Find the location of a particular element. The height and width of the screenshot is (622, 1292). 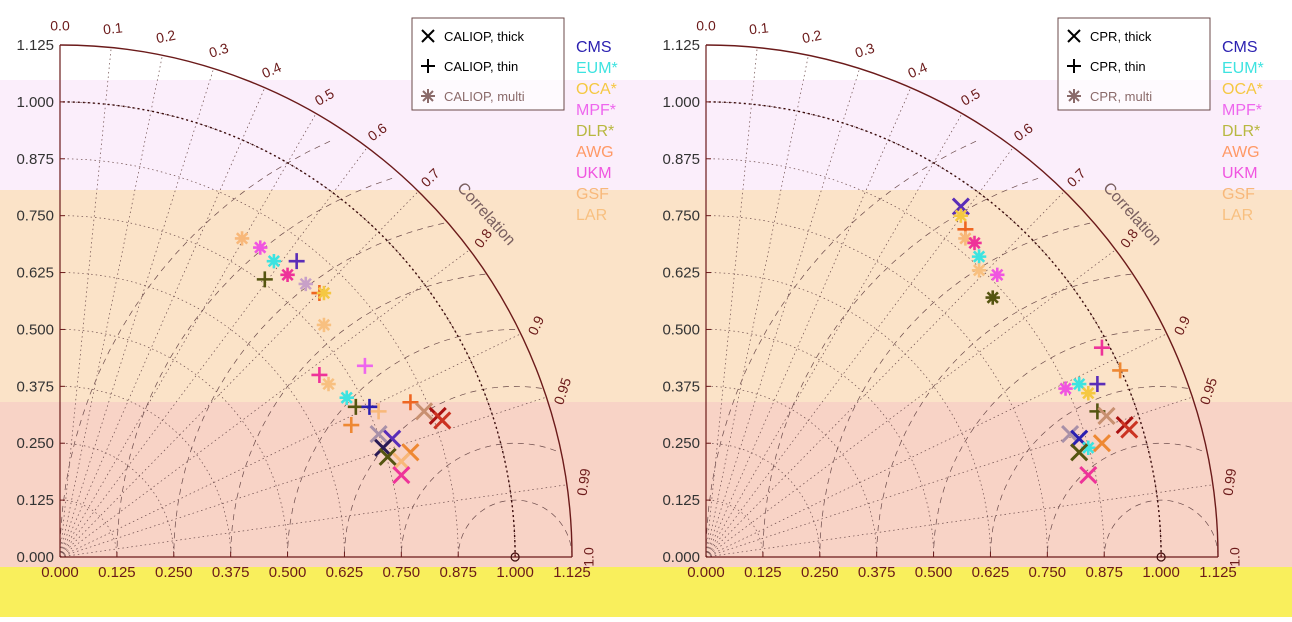

band-yellow is located at coordinates (646, 592).